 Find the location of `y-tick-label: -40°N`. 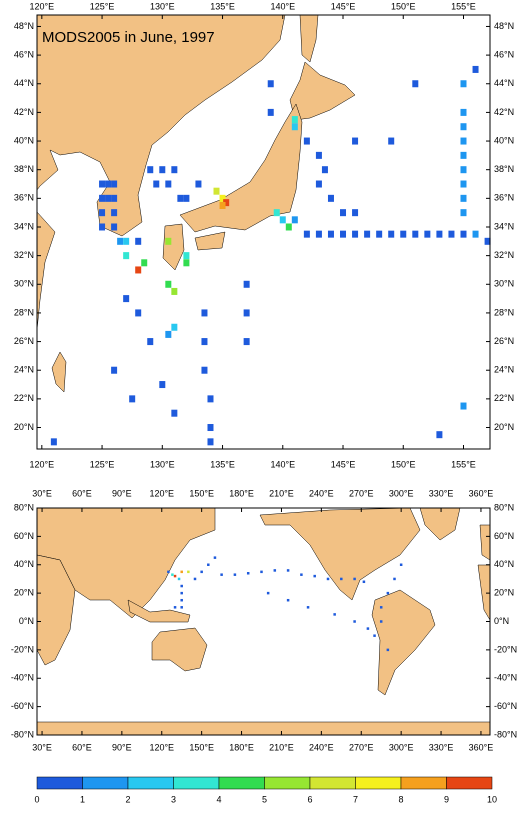

y-tick-label: -40°N is located at coordinates (22, 678).